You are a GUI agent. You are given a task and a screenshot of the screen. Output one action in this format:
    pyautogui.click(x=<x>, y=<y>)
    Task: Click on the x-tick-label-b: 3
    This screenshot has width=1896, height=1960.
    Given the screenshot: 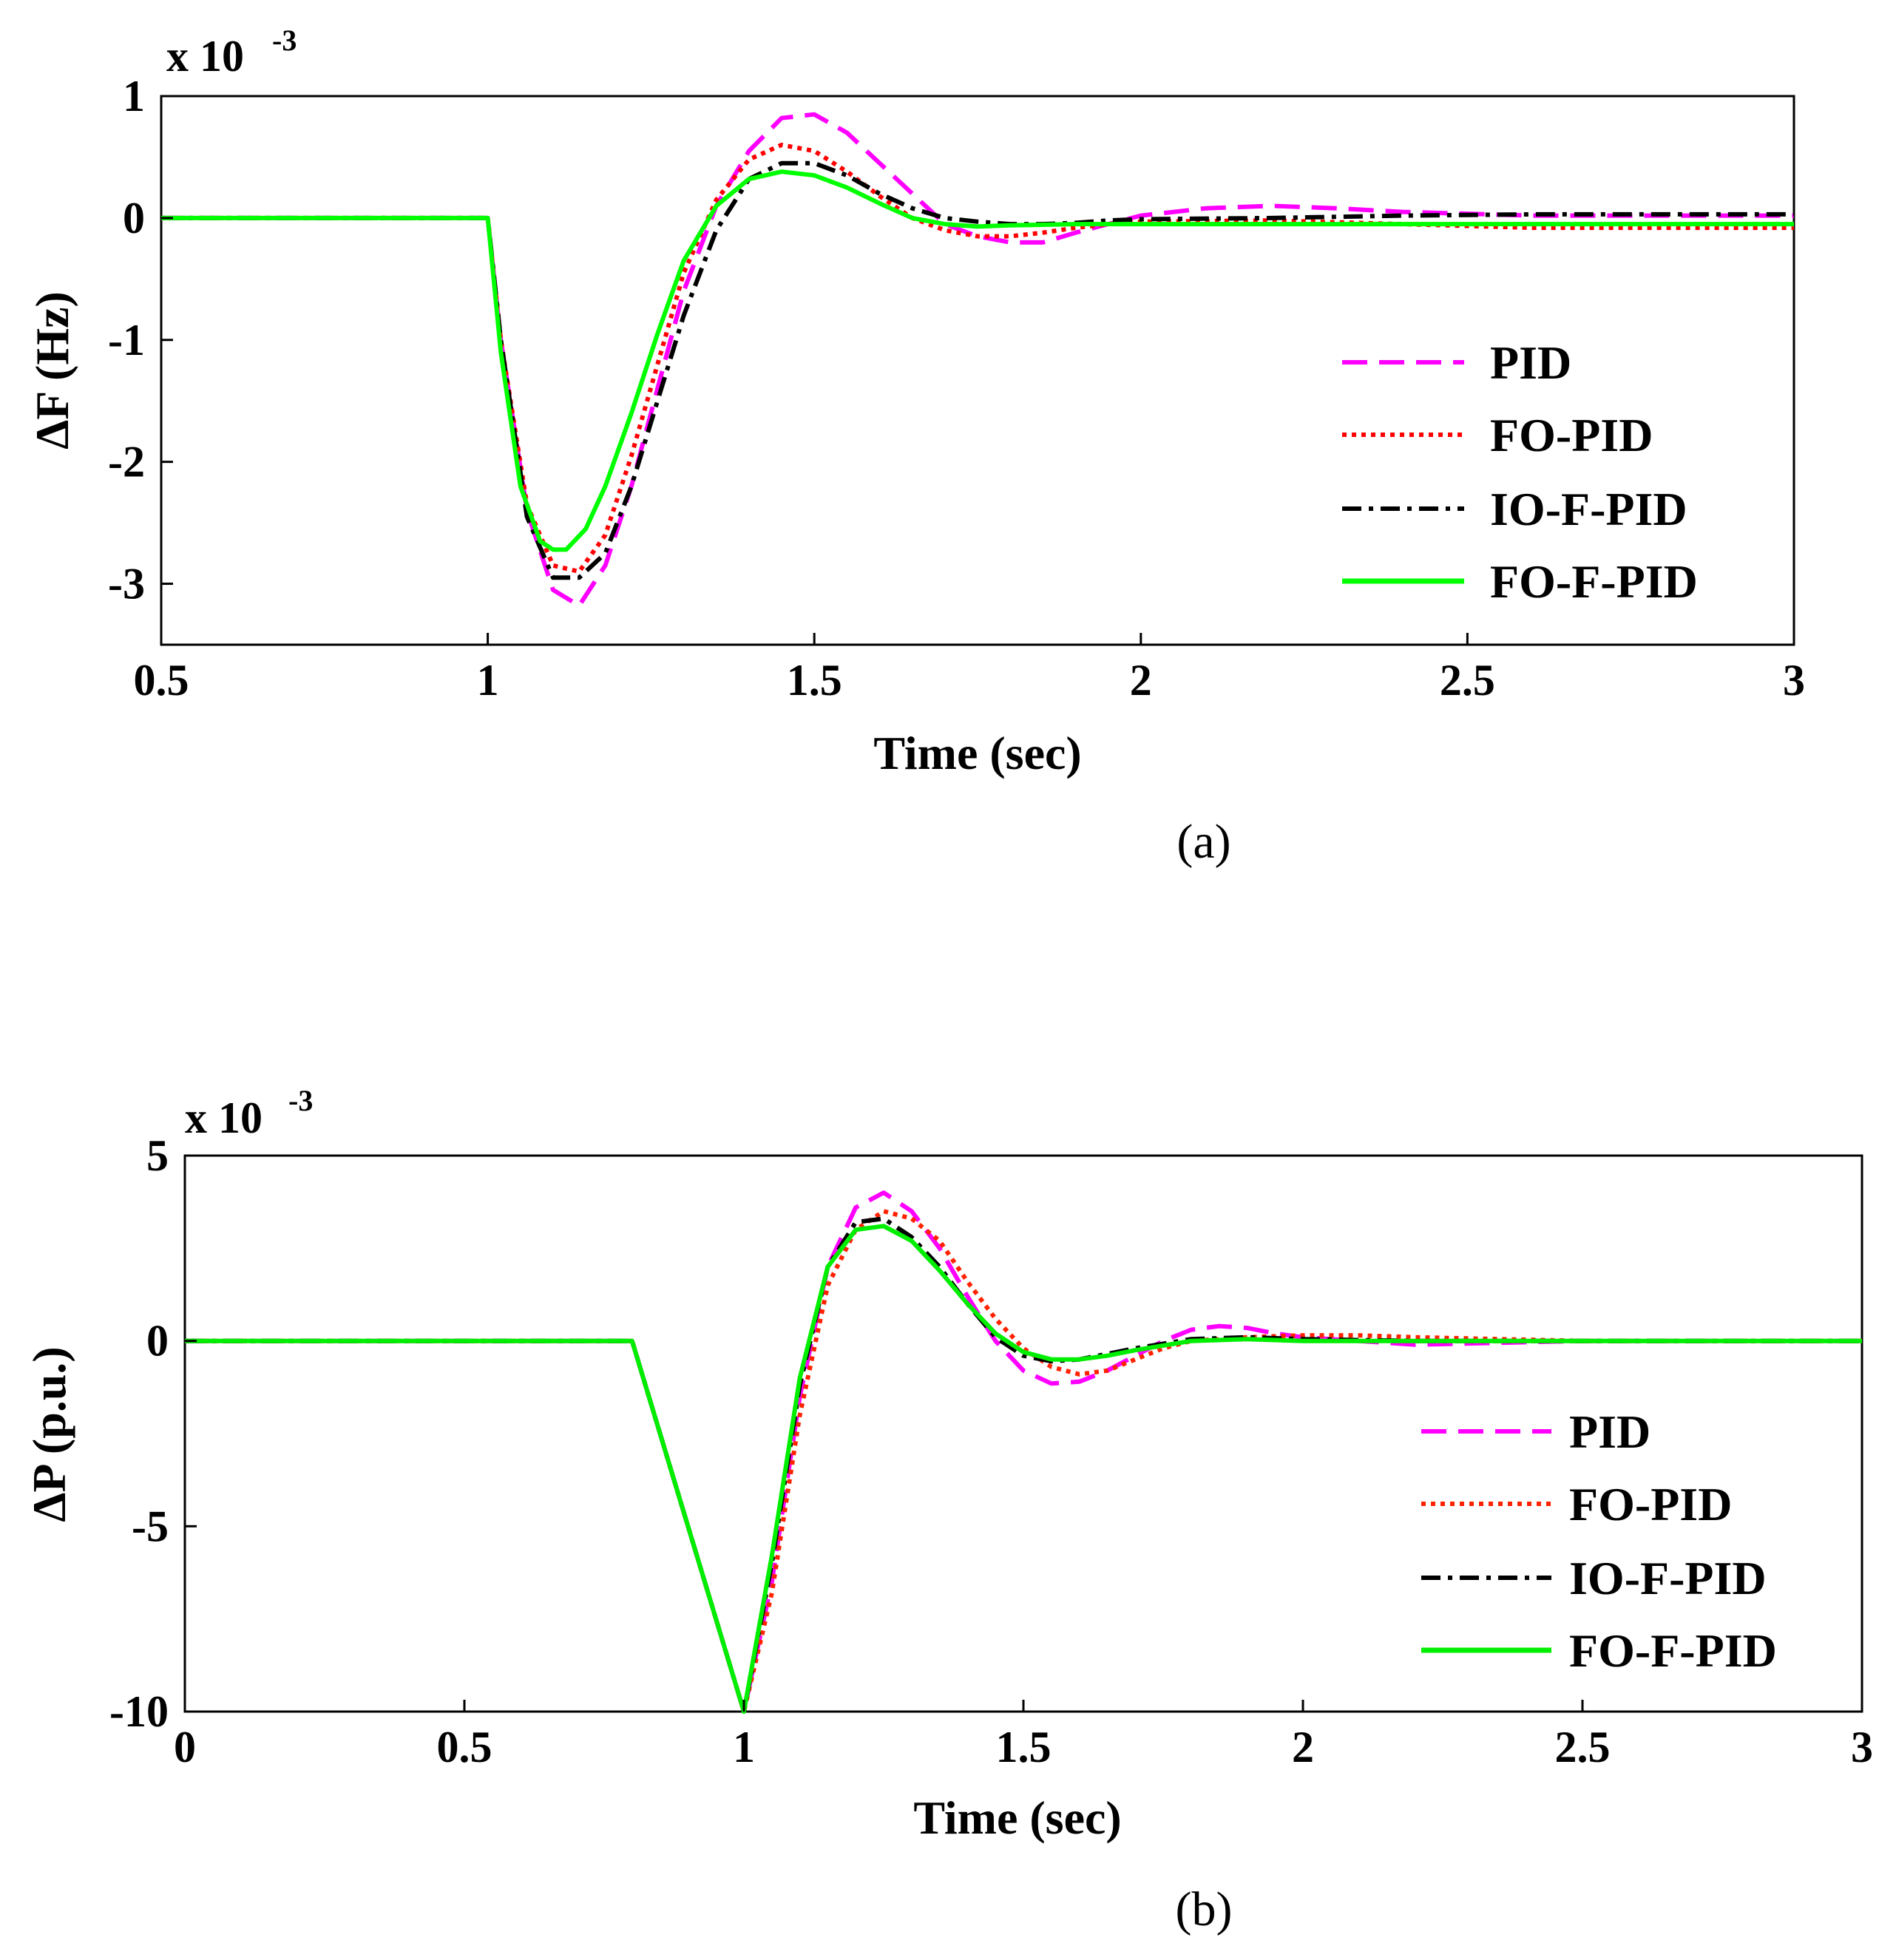 What is the action you would take?
    pyautogui.click(x=1862, y=1747)
    